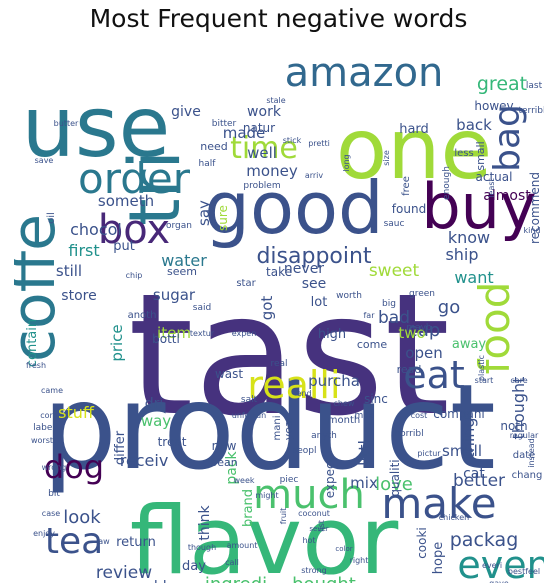 The image size is (557, 583). What do you see at coordinates (267, 308) in the screenshot?
I see `word-got: got` at bounding box center [267, 308].